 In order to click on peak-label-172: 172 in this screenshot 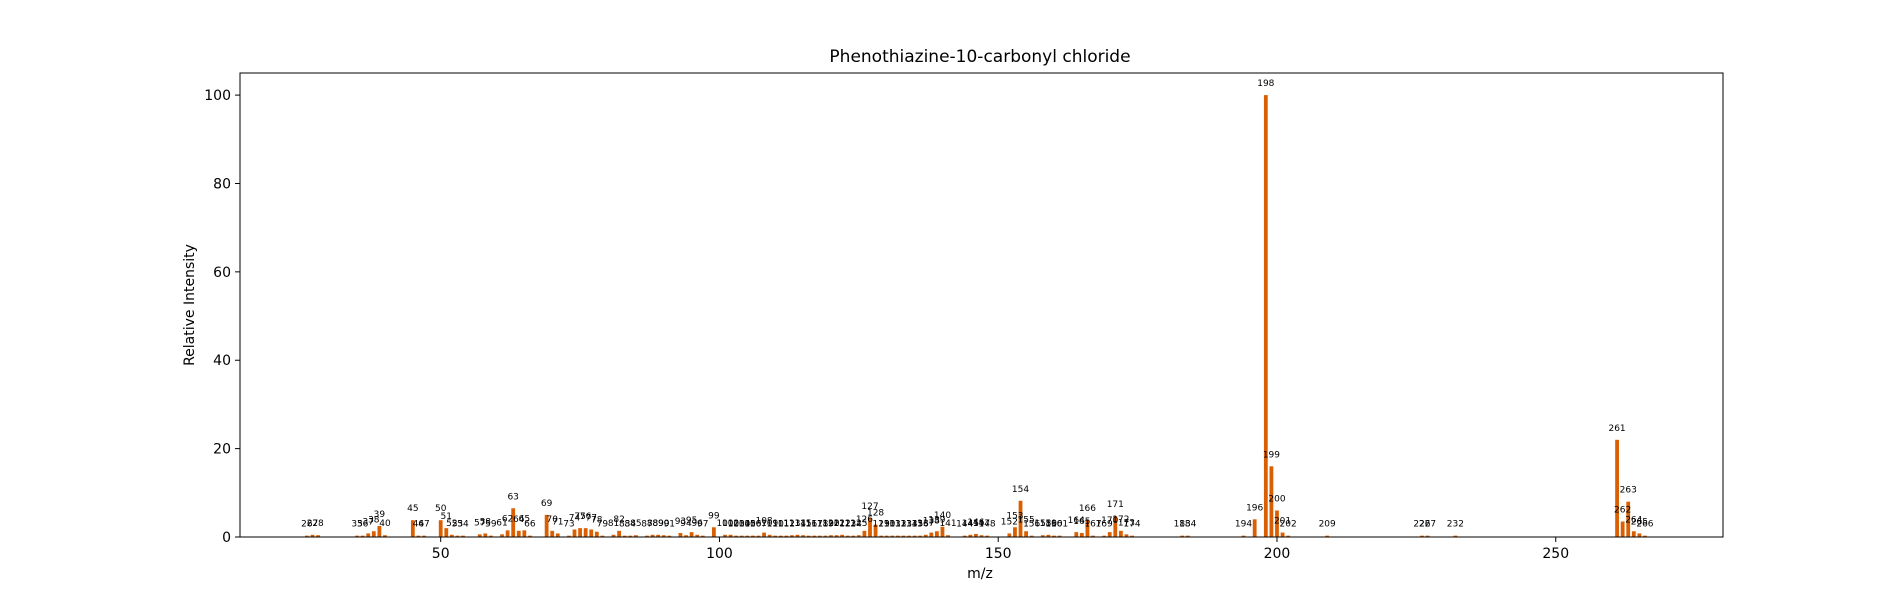, I will do `click(1120, 520)`.